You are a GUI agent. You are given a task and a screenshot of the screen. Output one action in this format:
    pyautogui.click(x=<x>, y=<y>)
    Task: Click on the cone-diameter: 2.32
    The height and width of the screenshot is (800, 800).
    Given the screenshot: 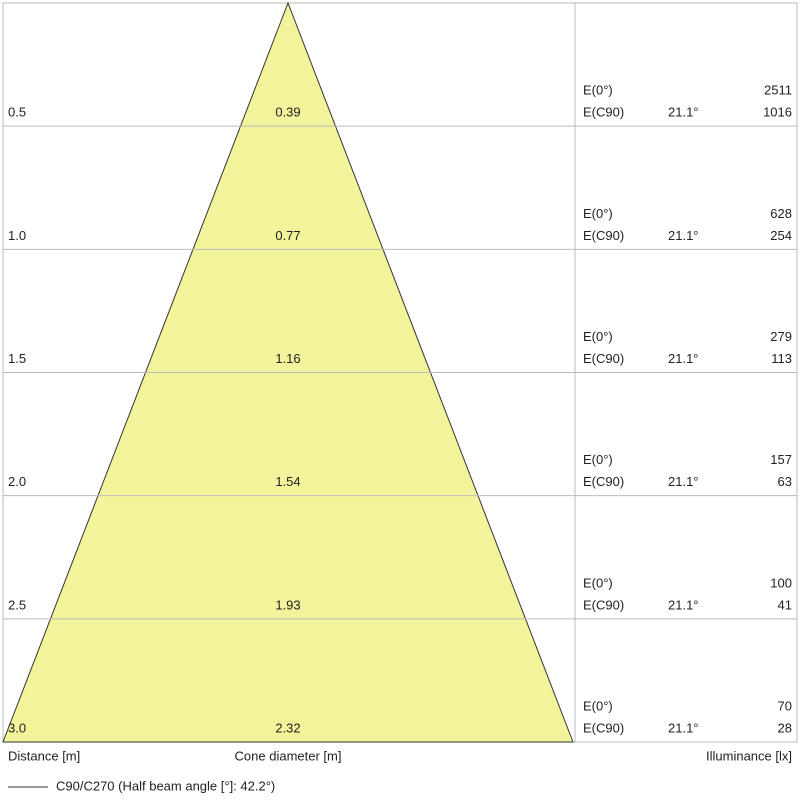 What is the action you would take?
    pyautogui.click(x=287, y=727)
    